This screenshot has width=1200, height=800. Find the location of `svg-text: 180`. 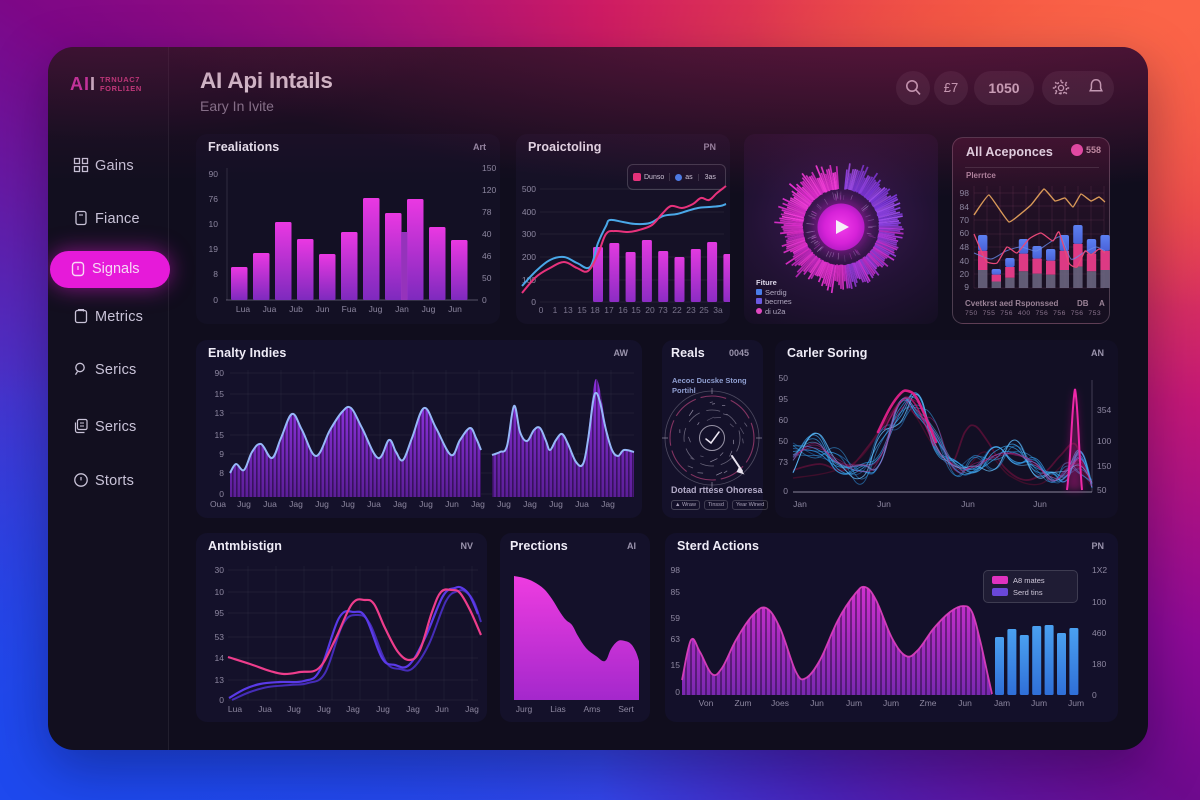

svg-text: 180 is located at coordinates (1099, 664).